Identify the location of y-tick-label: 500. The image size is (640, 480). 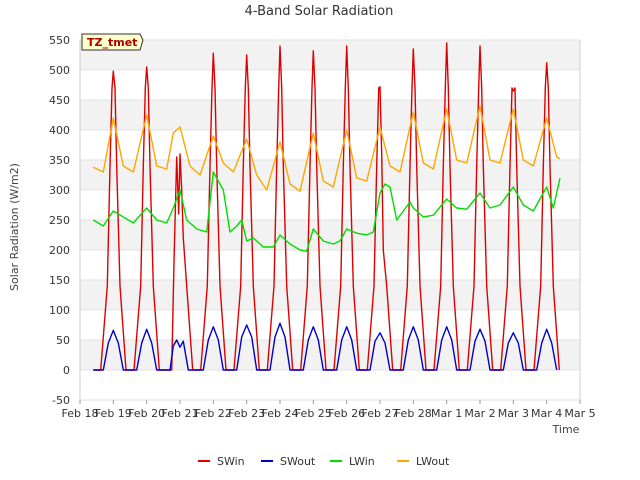
(59, 70).